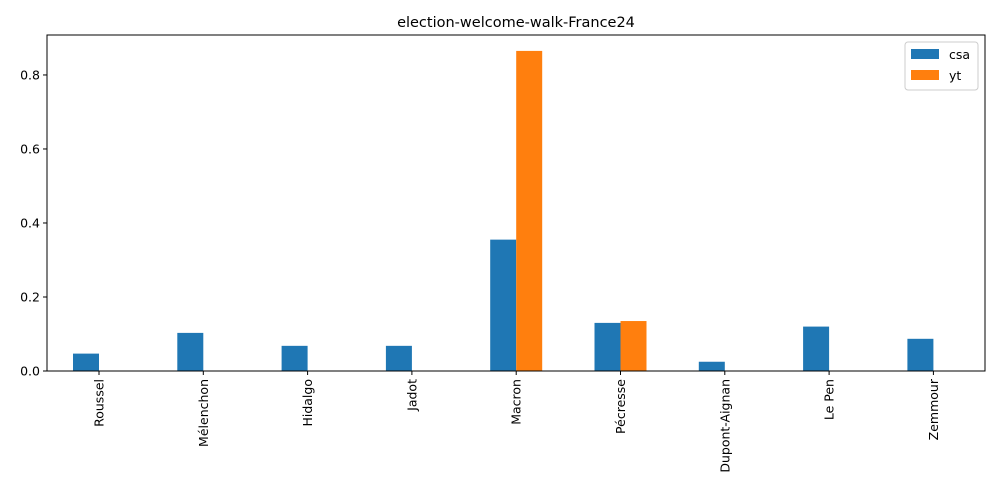 This screenshot has width=1000, height=500. Describe the element at coordinates (933, 409) in the screenshot. I see `x-tick-label: Zemmour` at that location.